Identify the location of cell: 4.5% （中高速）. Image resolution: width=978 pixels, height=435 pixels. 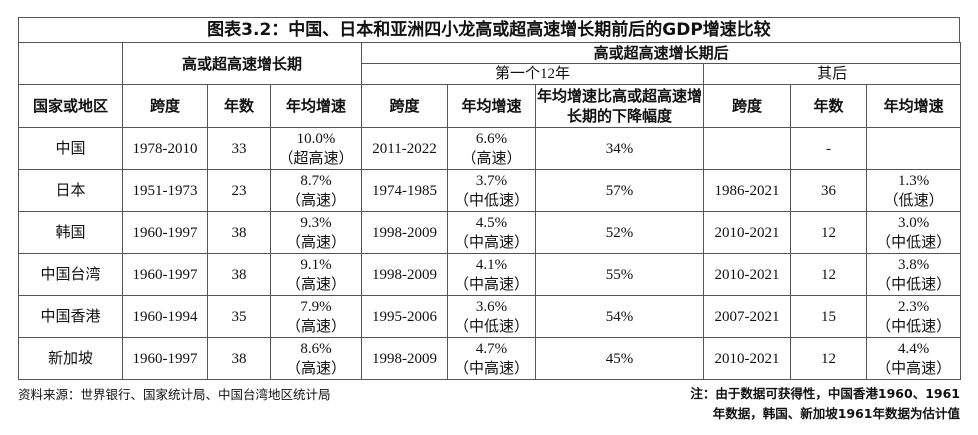
(492, 232).